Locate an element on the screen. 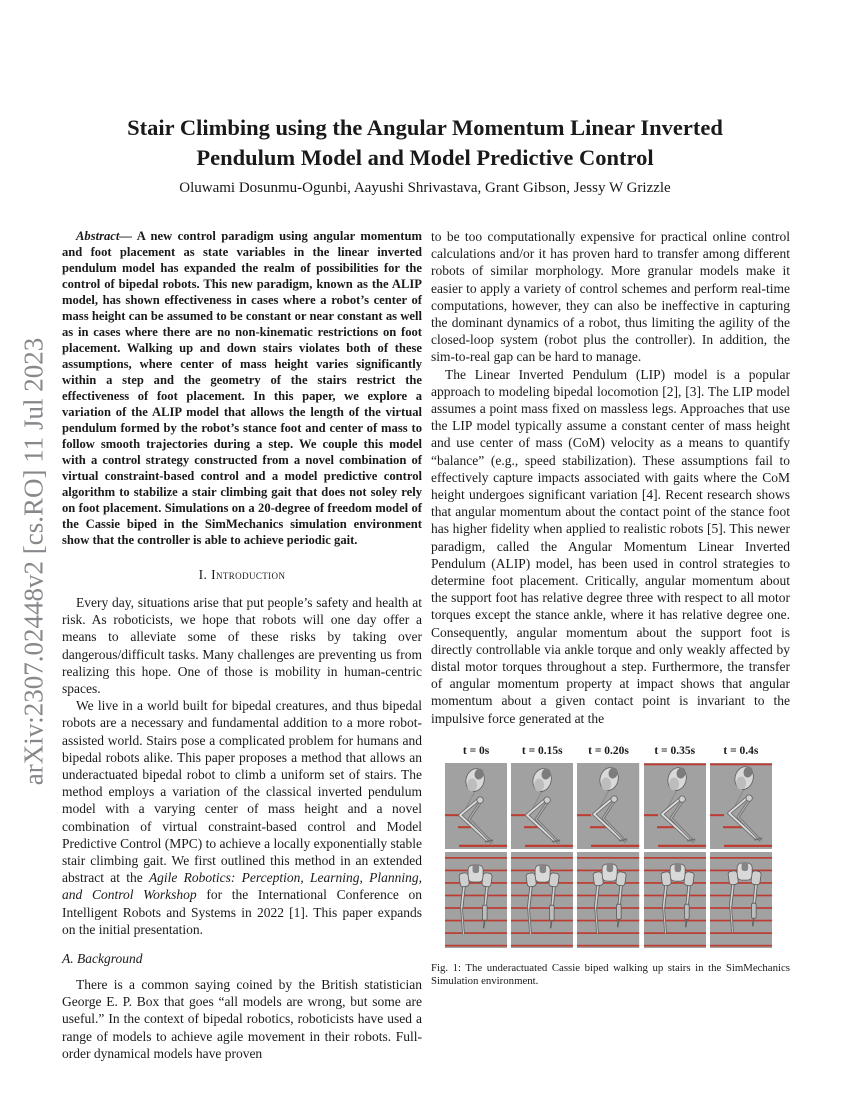 The height and width of the screenshot is (1100, 850). sim-frame-5: t = 0.4s is located at coordinates (740, 846).